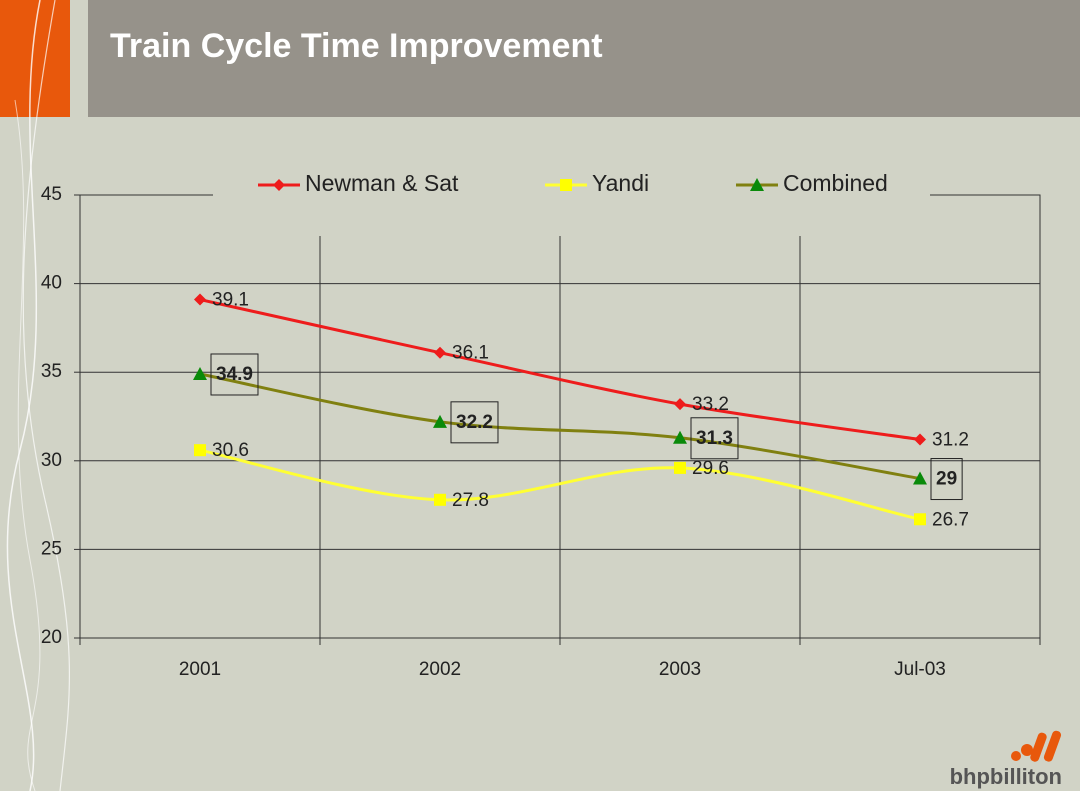 This screenshot has width=1080, height=791. What do you see at coordinates (230, 450) in the screenshot?
I see `data-label: 30.6` at bounding box center [230, 450].